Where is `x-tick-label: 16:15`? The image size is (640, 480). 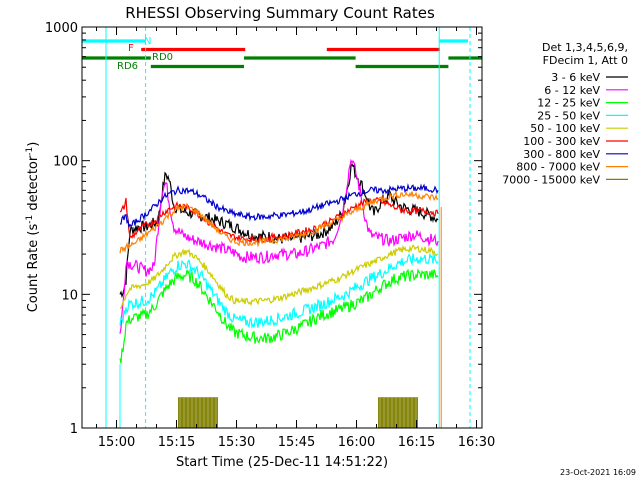
x-tick-label: 16:15 is located at coordinates (416, 442).